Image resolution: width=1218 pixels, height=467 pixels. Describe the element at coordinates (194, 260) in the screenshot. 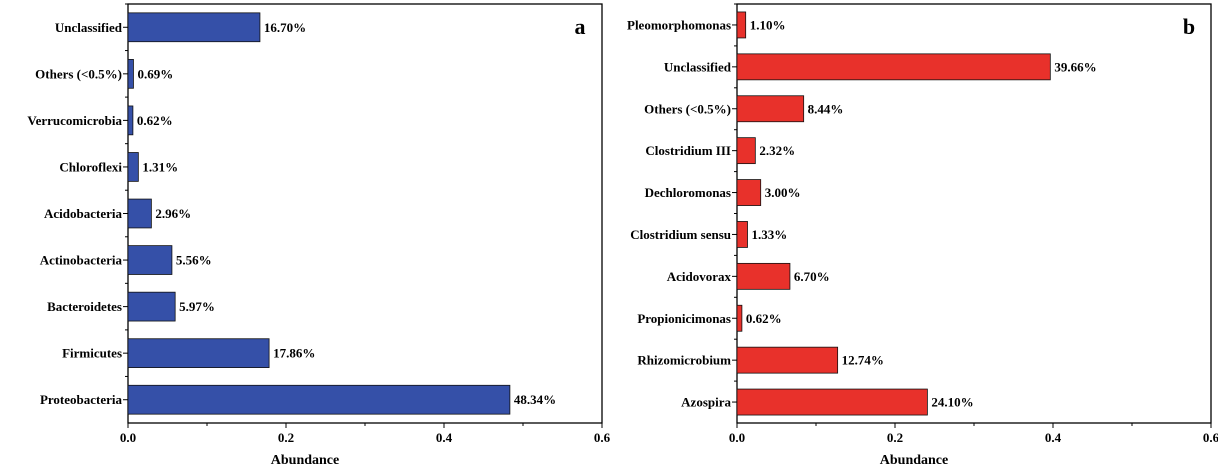

I see `value-label: 5.56%` at that location.